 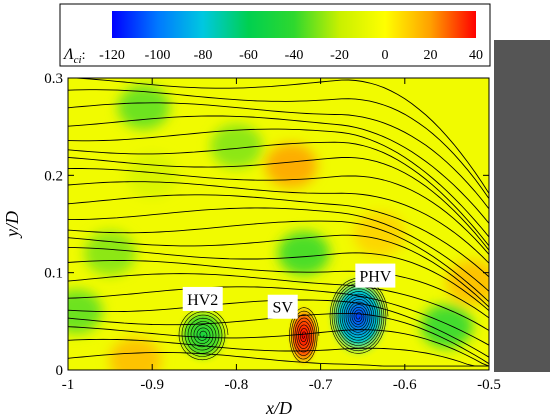 I want to click on colorbar-tick-label: -100, so click(x=158, y=55).